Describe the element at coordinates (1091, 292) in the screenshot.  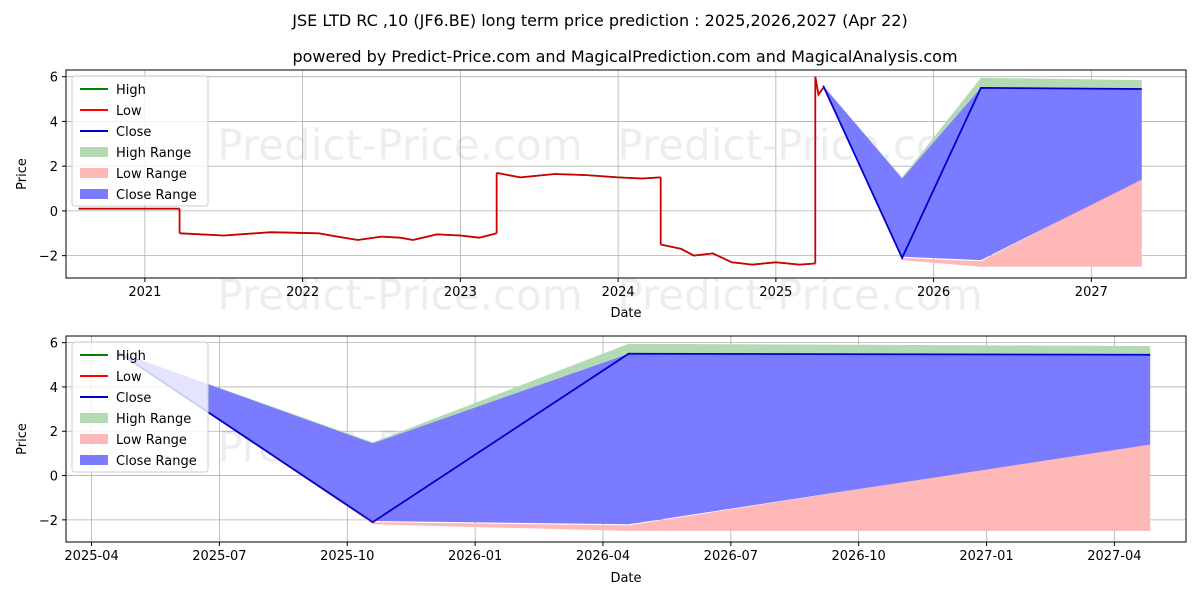
I see `x-tick-label: 2027` at that location.